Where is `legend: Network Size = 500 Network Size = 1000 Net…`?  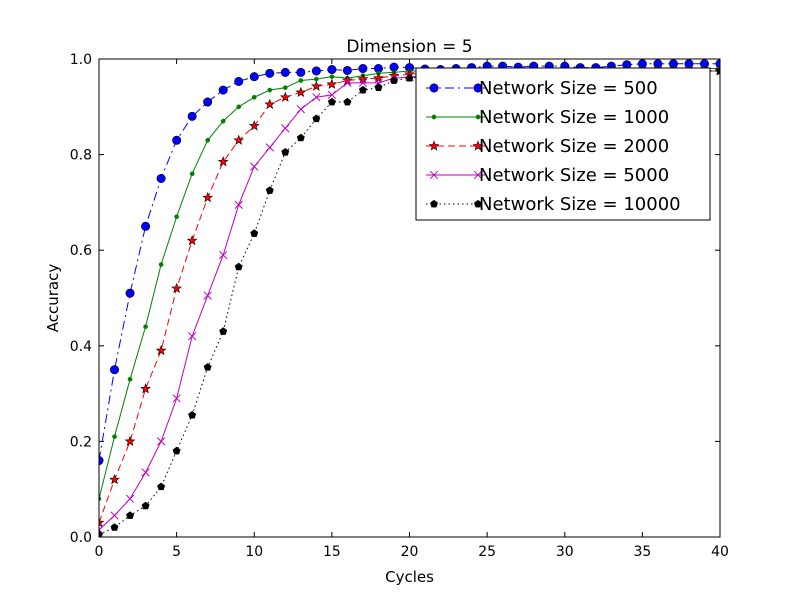 legend: Network Size = 500 Network Size = 1000 Net… is located at coordinates (563, 144).